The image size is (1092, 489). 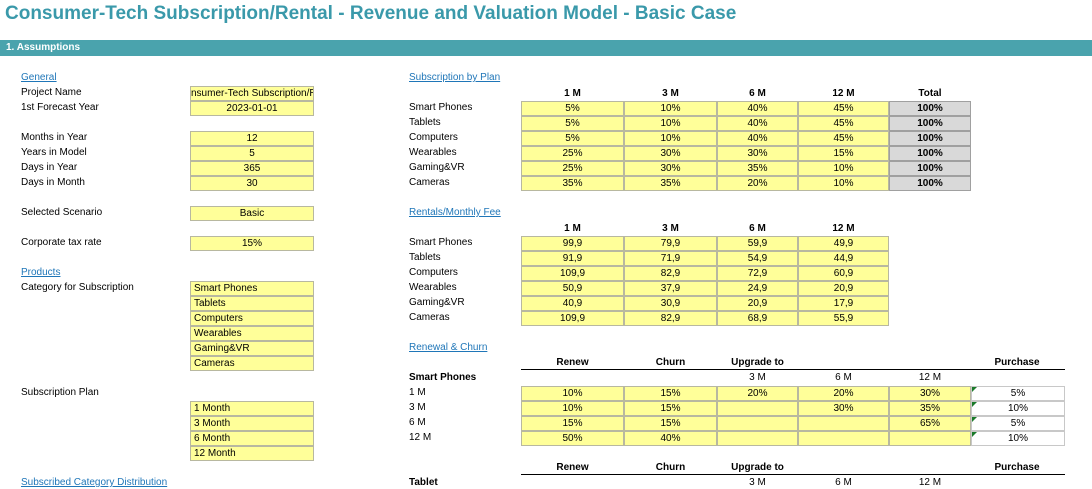 What do you see at coordinates (843, 258) in the screenshot?
I see `fee-input: 44,9` at bounding box center [843, 258].